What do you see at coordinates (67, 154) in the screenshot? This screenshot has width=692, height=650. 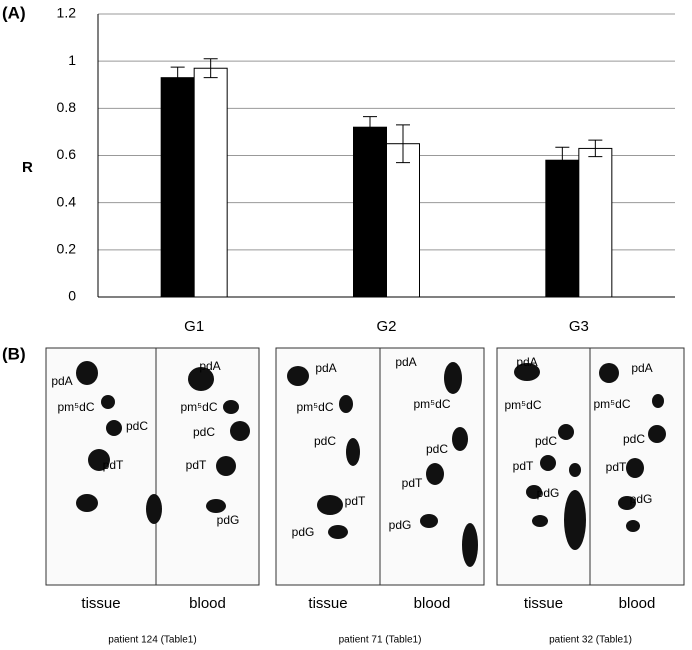 I see `y-tick-label: 0.6` at bounding box center [67, 154].